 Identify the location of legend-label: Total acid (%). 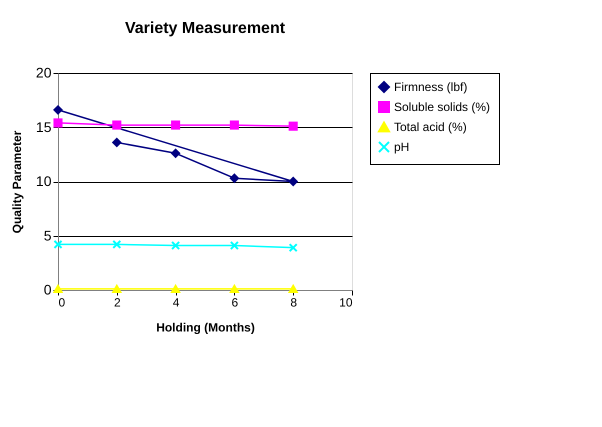
(430, 127).